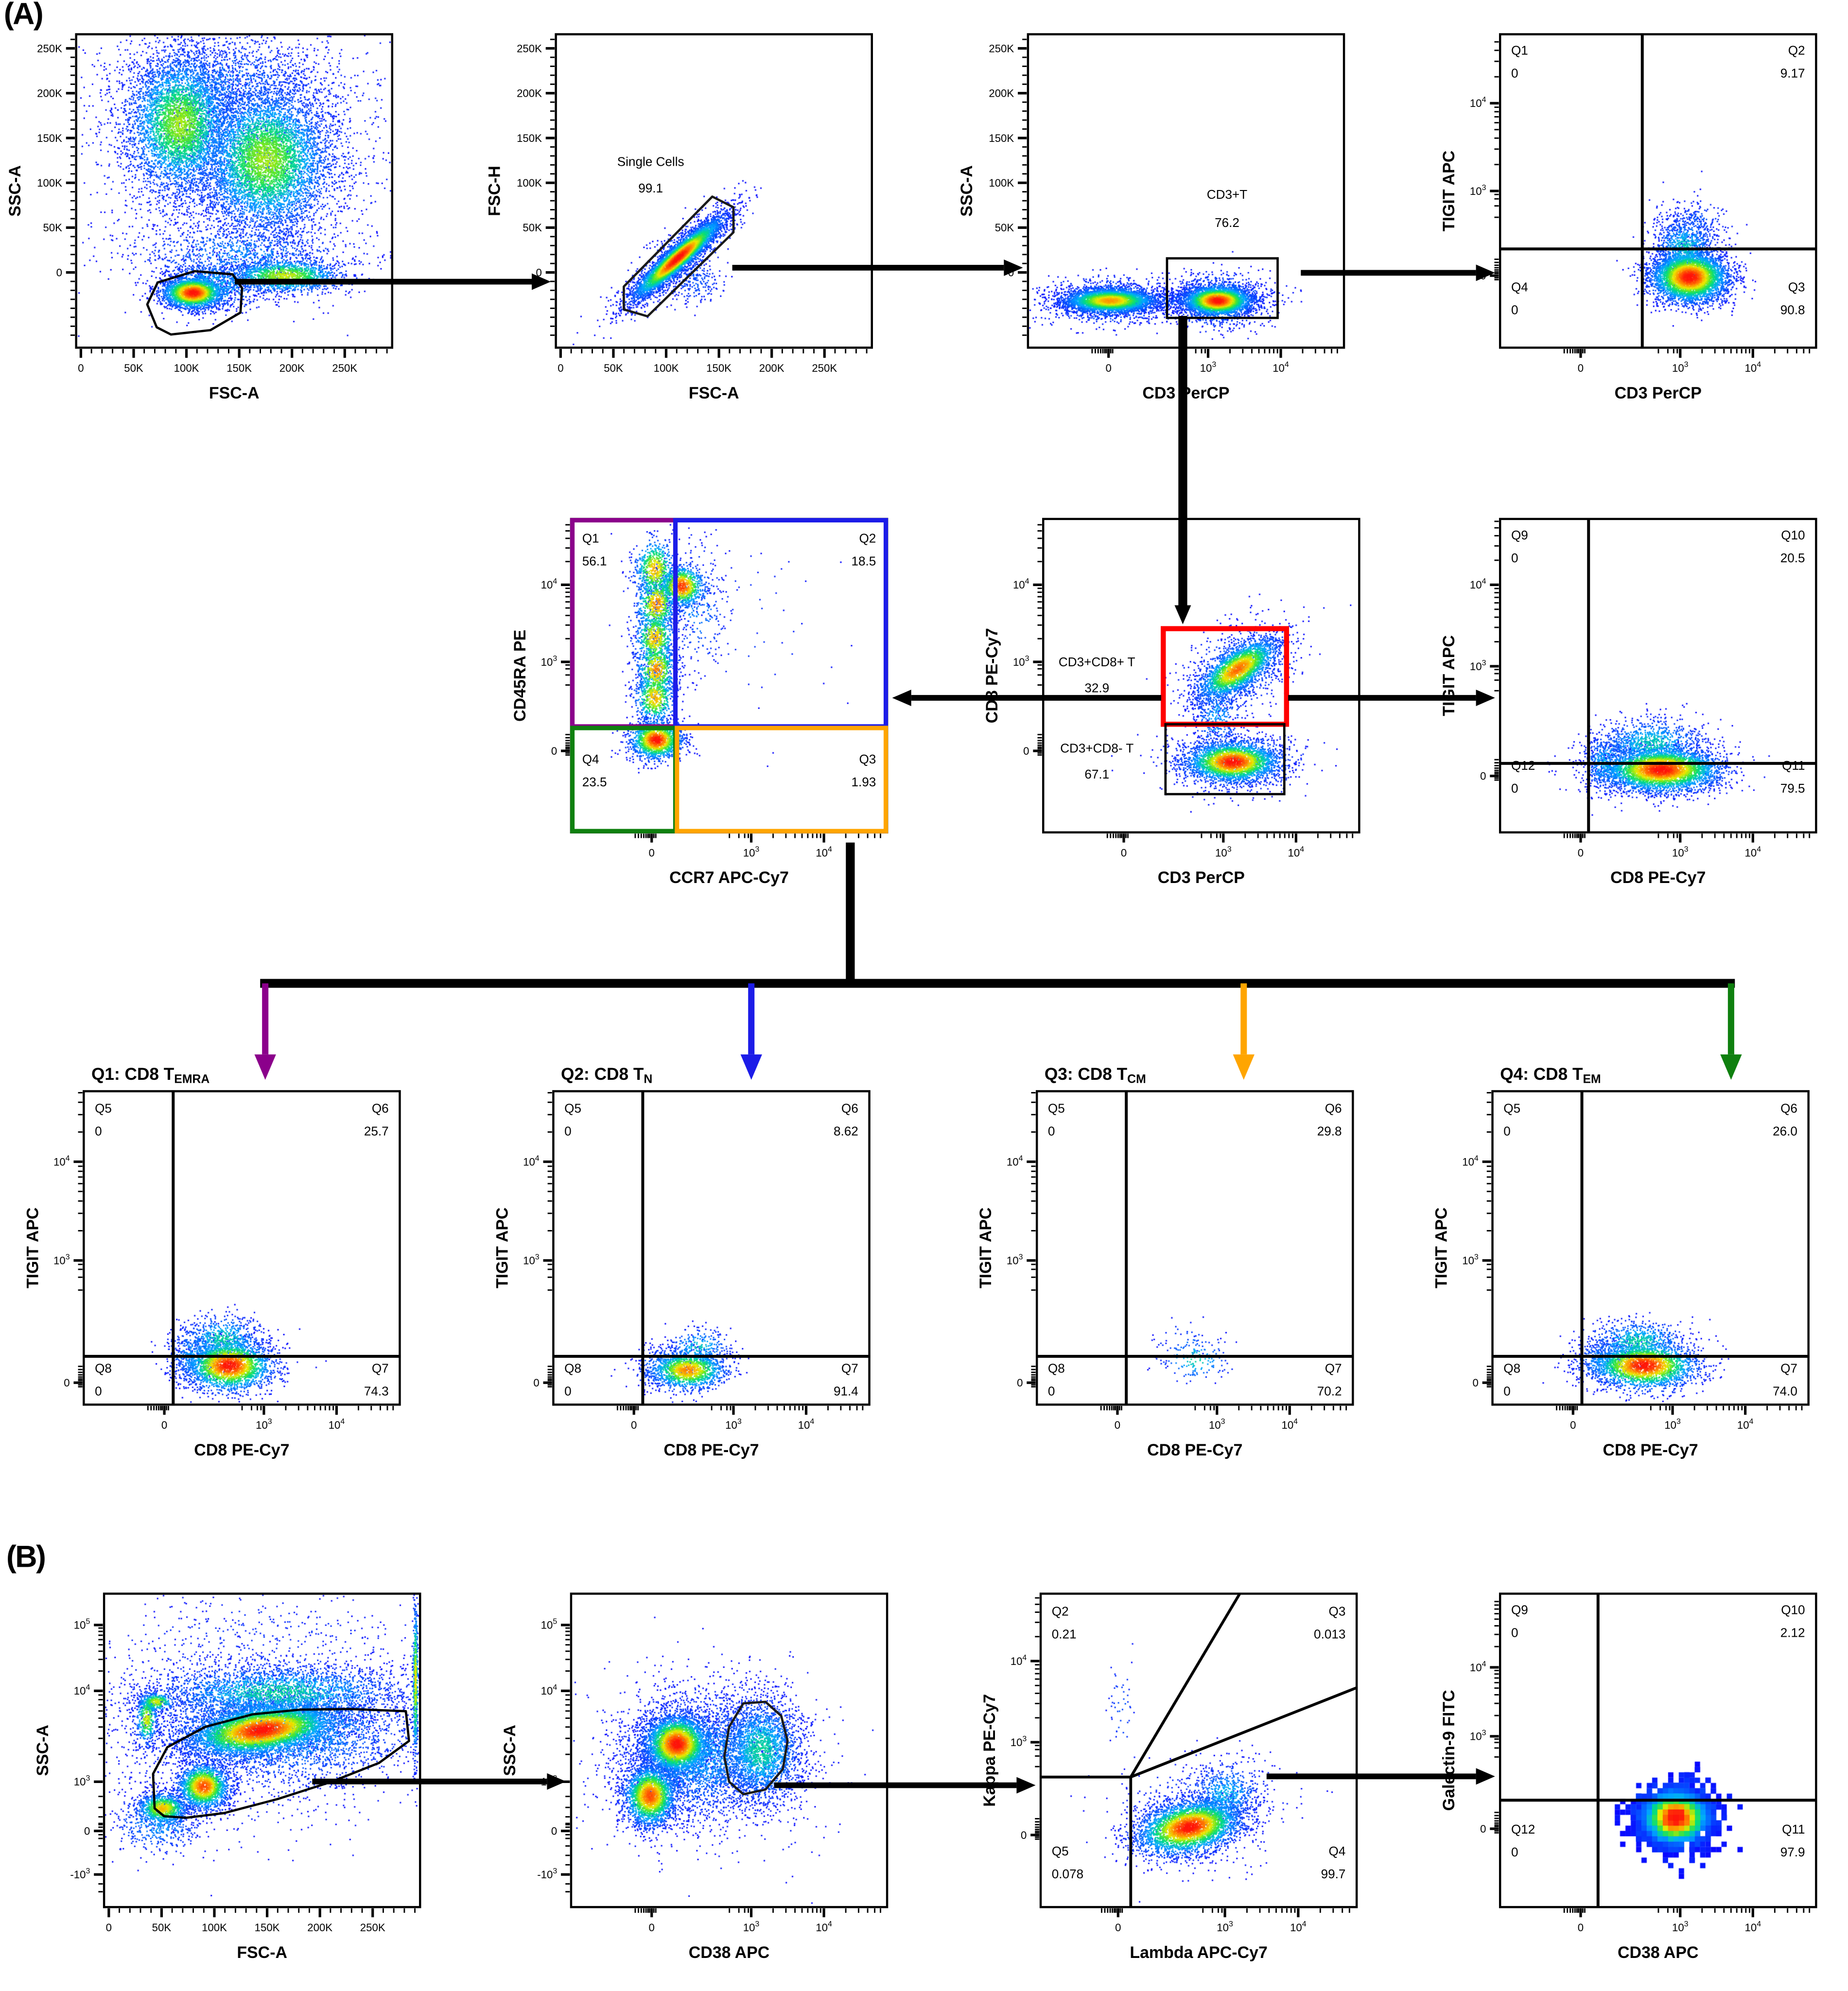 This screenshot has width=1848, height=1991. What do you see at coordinates (1658, 191) in the screenshot?
I see `scatter-canvas-a4` at bounding box center [1658, 191].